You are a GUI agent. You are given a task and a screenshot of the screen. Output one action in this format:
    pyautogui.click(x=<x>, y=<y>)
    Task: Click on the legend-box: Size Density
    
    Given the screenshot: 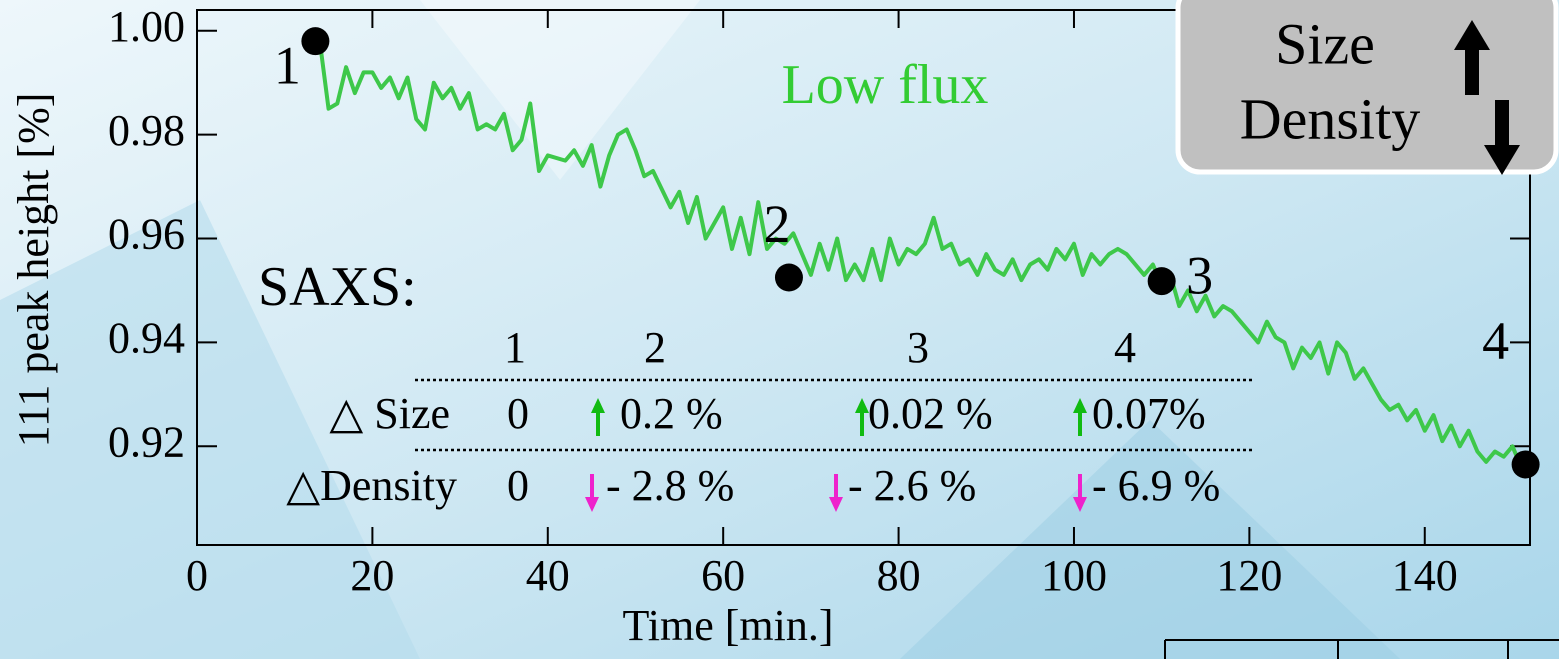 What is the action you would take?
    pyautogui.click(x=1367, y=87)
    